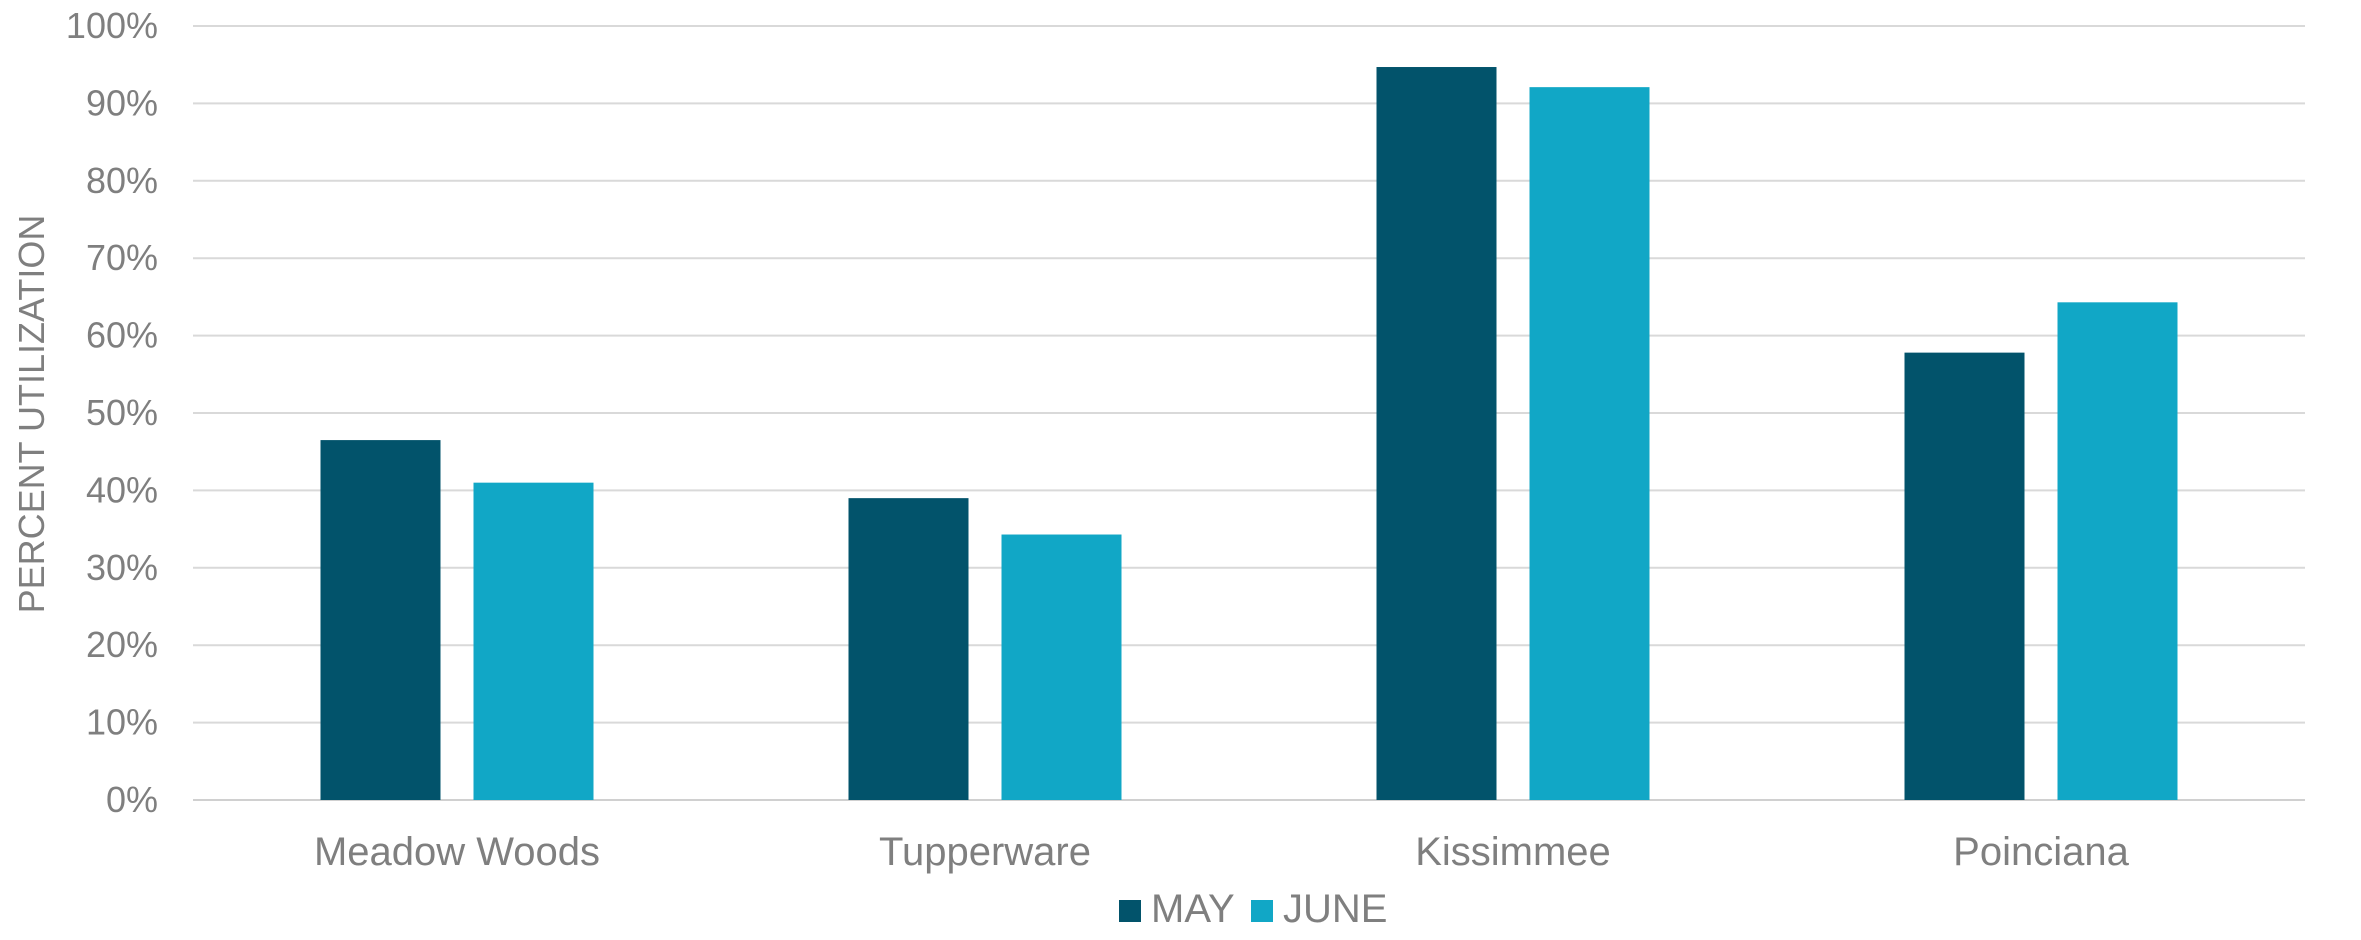  Describe the element at coordinates (31, 414) in the screenshot. I see `y-axis-title: PERCENT UTILIZATION` at that location.